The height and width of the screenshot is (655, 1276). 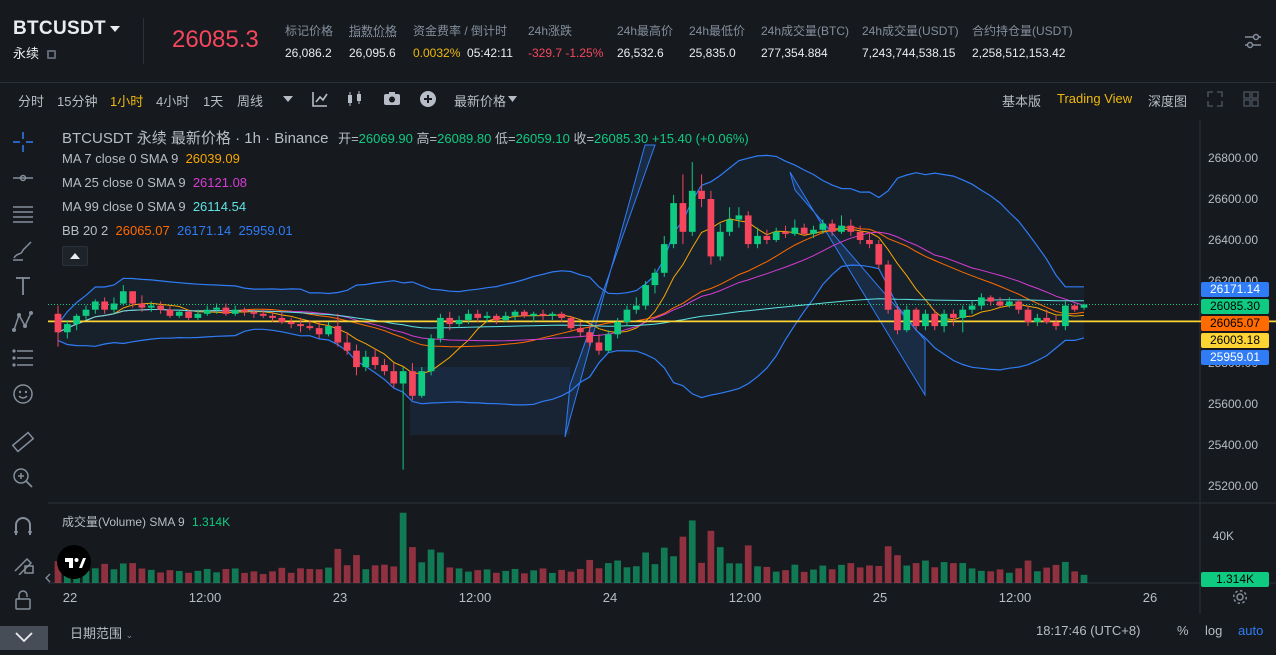 What do you see at coordinates (1233, 404) in the screenshot?
I see `y-tick-label: 25600.00` at bounding box center [1233, 404].